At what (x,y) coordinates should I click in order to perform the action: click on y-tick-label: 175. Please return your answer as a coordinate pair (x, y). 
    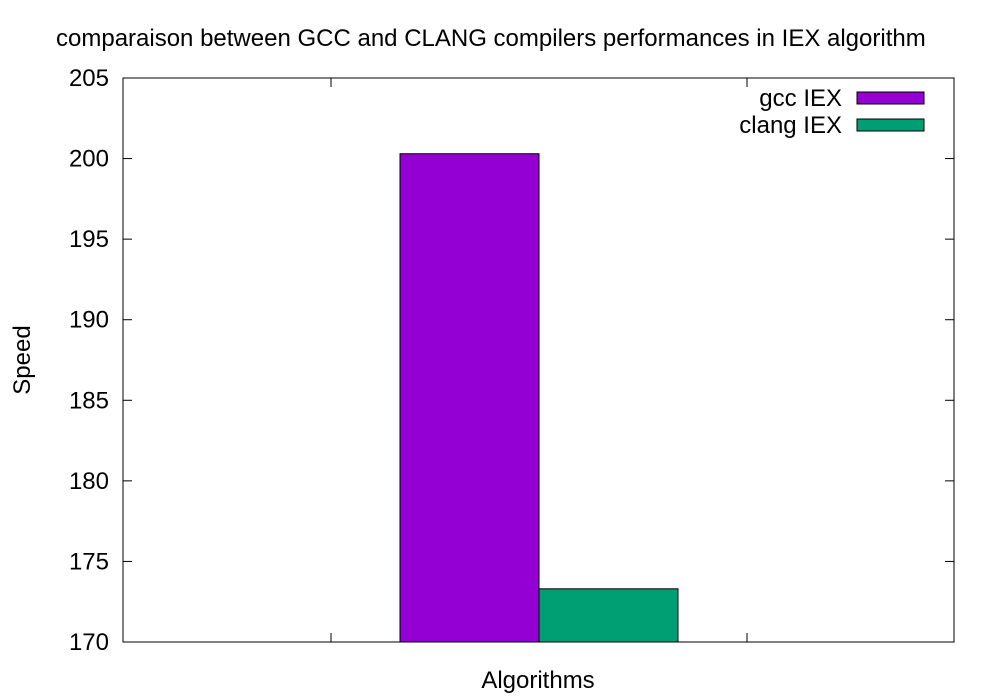
    Looking at the image, I should click on (89, 561).